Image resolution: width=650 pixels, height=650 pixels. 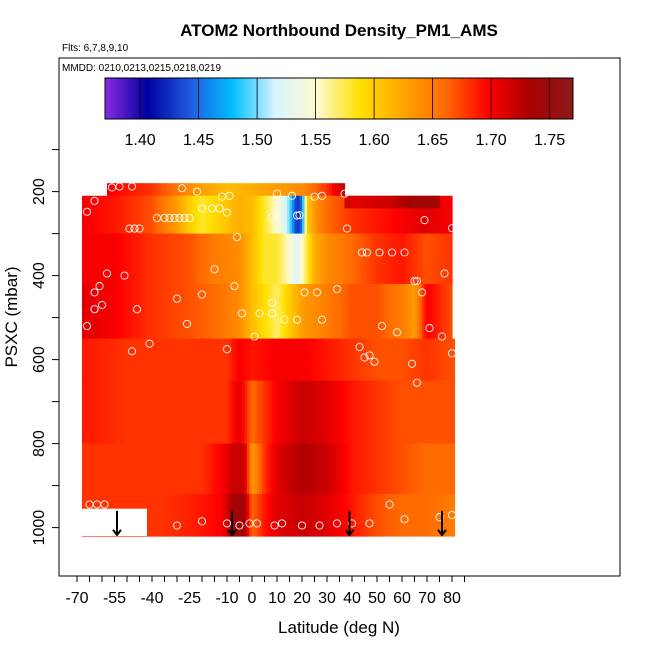 What do you see at coordinates (189, 598) in the screenshot?
I see `x-tick-label: -25` at bounding box center [189, 598].